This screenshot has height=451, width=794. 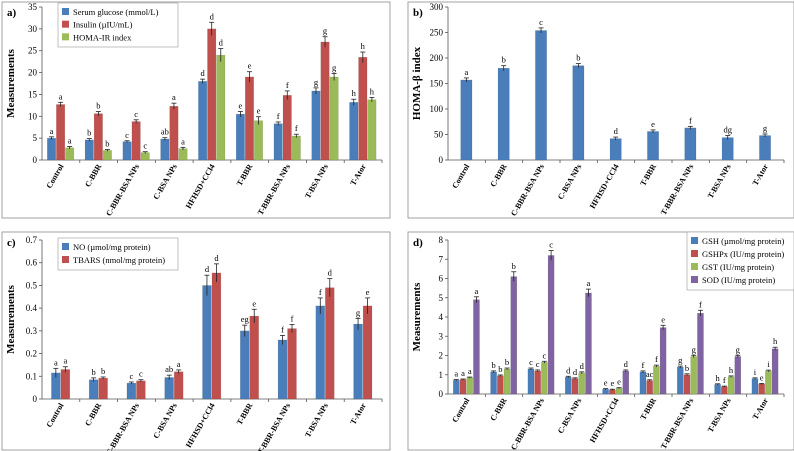 I want to click on chart3-bar-sod-iu-mg-protein--1, so click(x=514, y=335).